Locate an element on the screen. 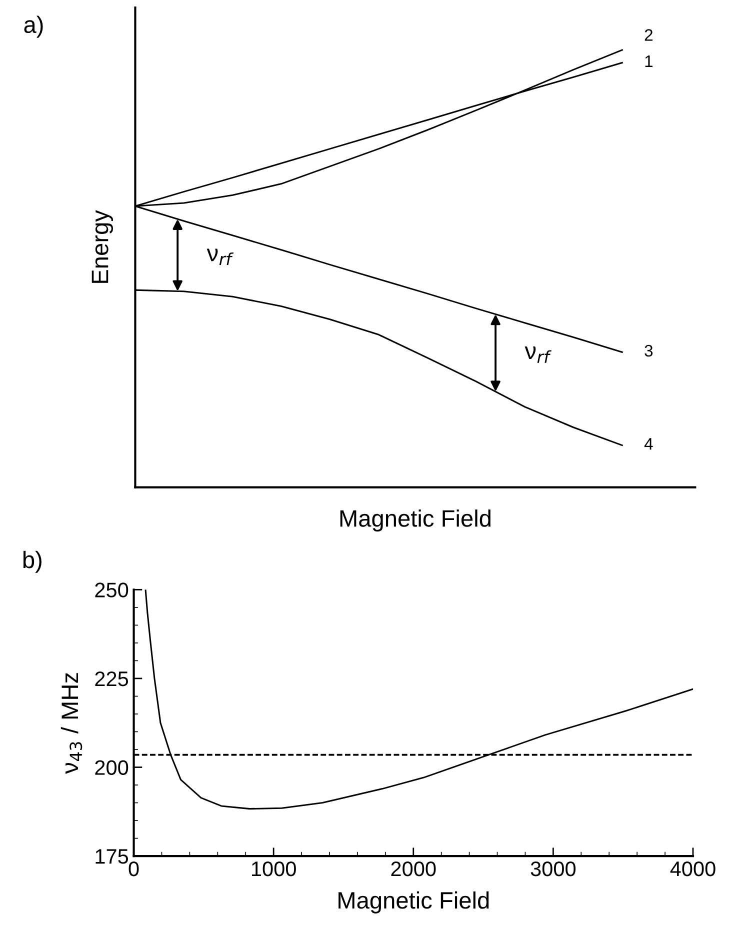 The height and width of the screenshot is (948, 731). y-axis-title: ν$_{43}$ / MHz is located at coordinates (71, 723).